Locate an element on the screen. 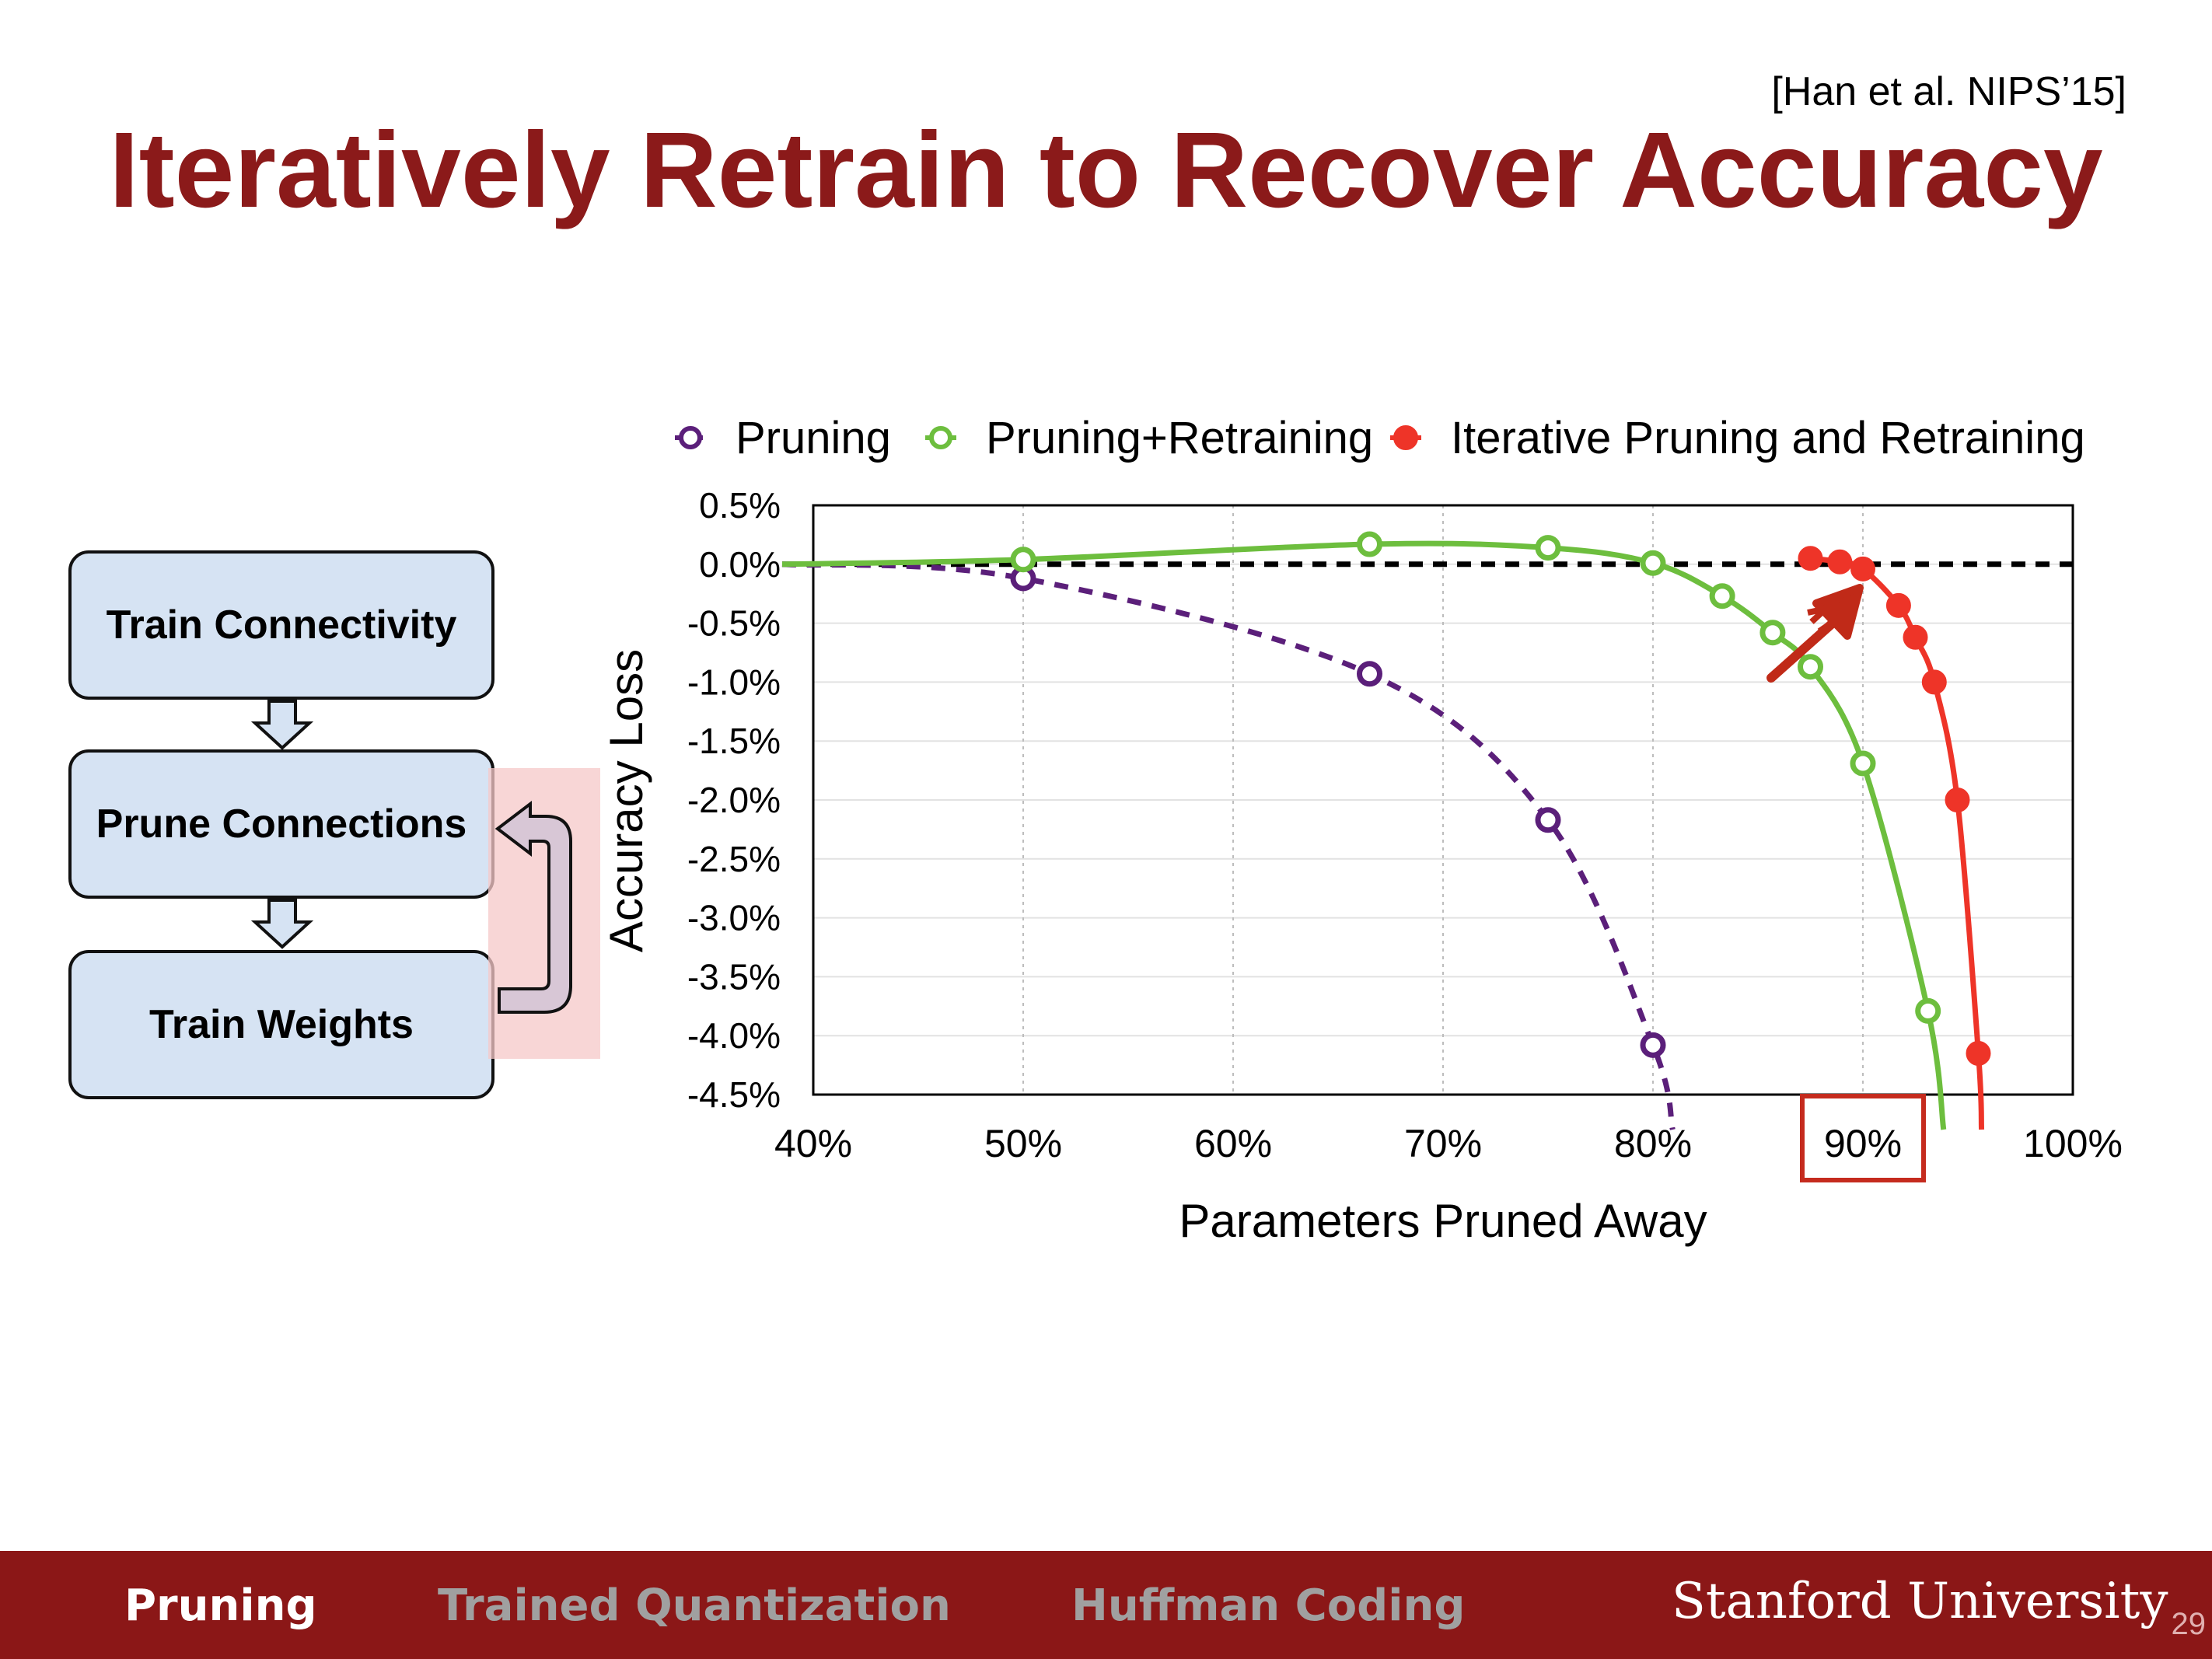 The image size is (2212, 1659). x-tick-label: 60% is located at coordinates (1233, 1143).